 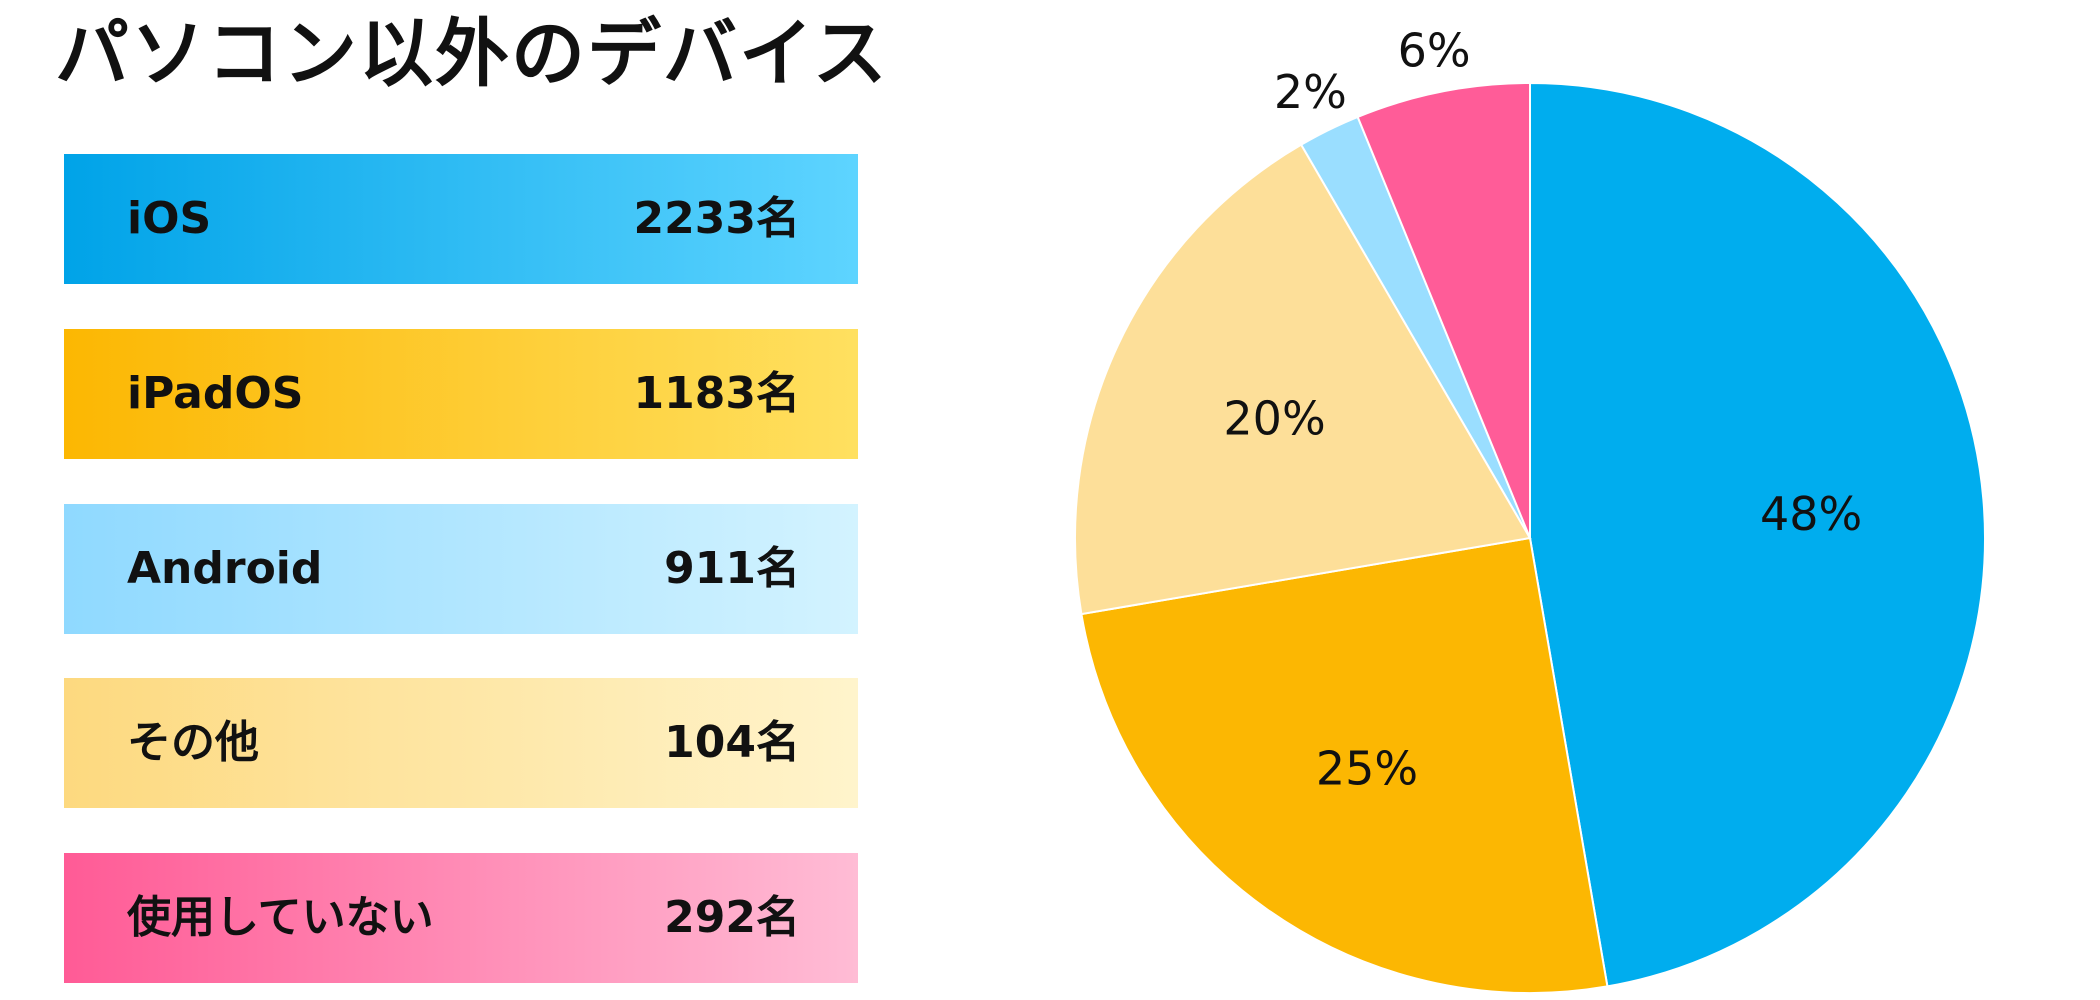 What do you see at coordinates (1434, 50) in the screenshot?
I see `slice-percent-label: 6%` at bounding box center [1434, 50].